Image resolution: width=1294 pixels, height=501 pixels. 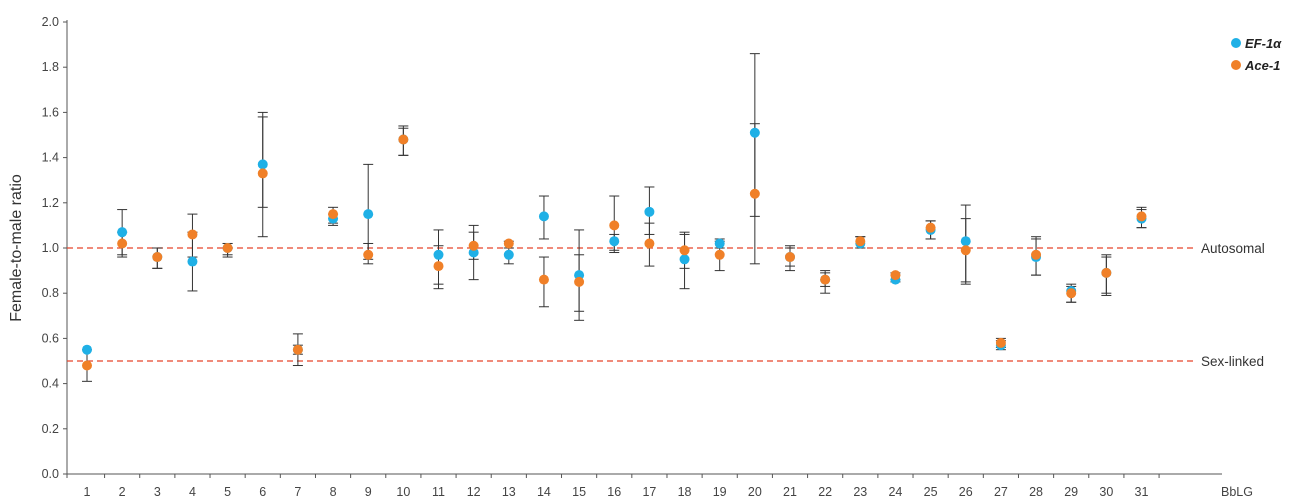 What do you see at coordinates (1232, 361) in the screenshot?
I see `reference-line-label: Sex-linked` at bounding box center [1232, 361].